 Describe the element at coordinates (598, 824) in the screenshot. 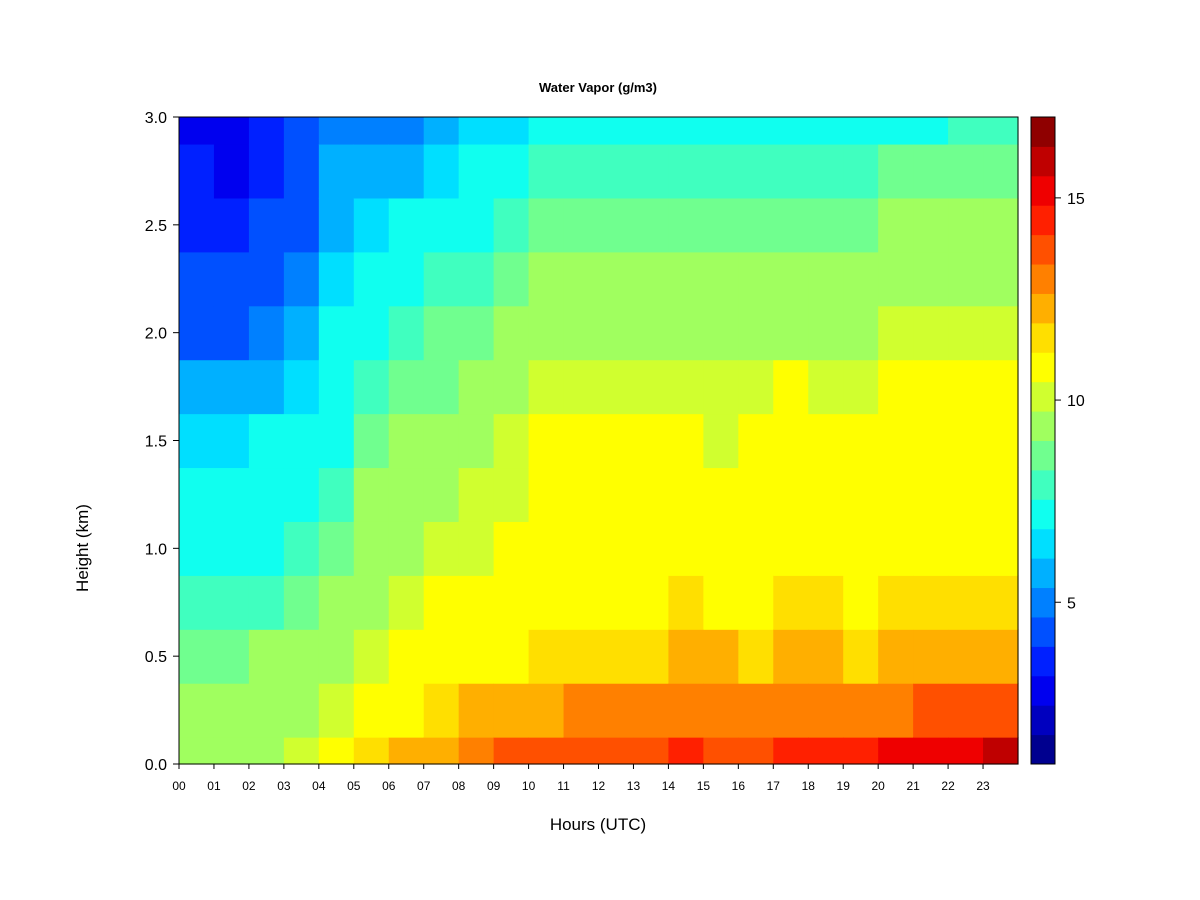

I see `x-axis-label: Hours (UTC)` at that location.